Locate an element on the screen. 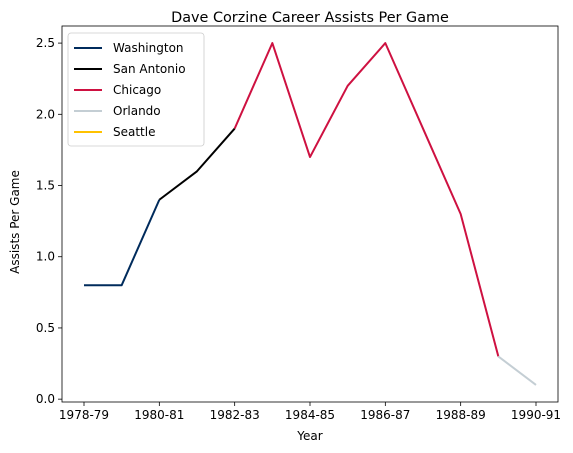 Image resolution: width=573 pixels, height=453 pixels. legend-label: Chicago is located at coordinates (137, 90).